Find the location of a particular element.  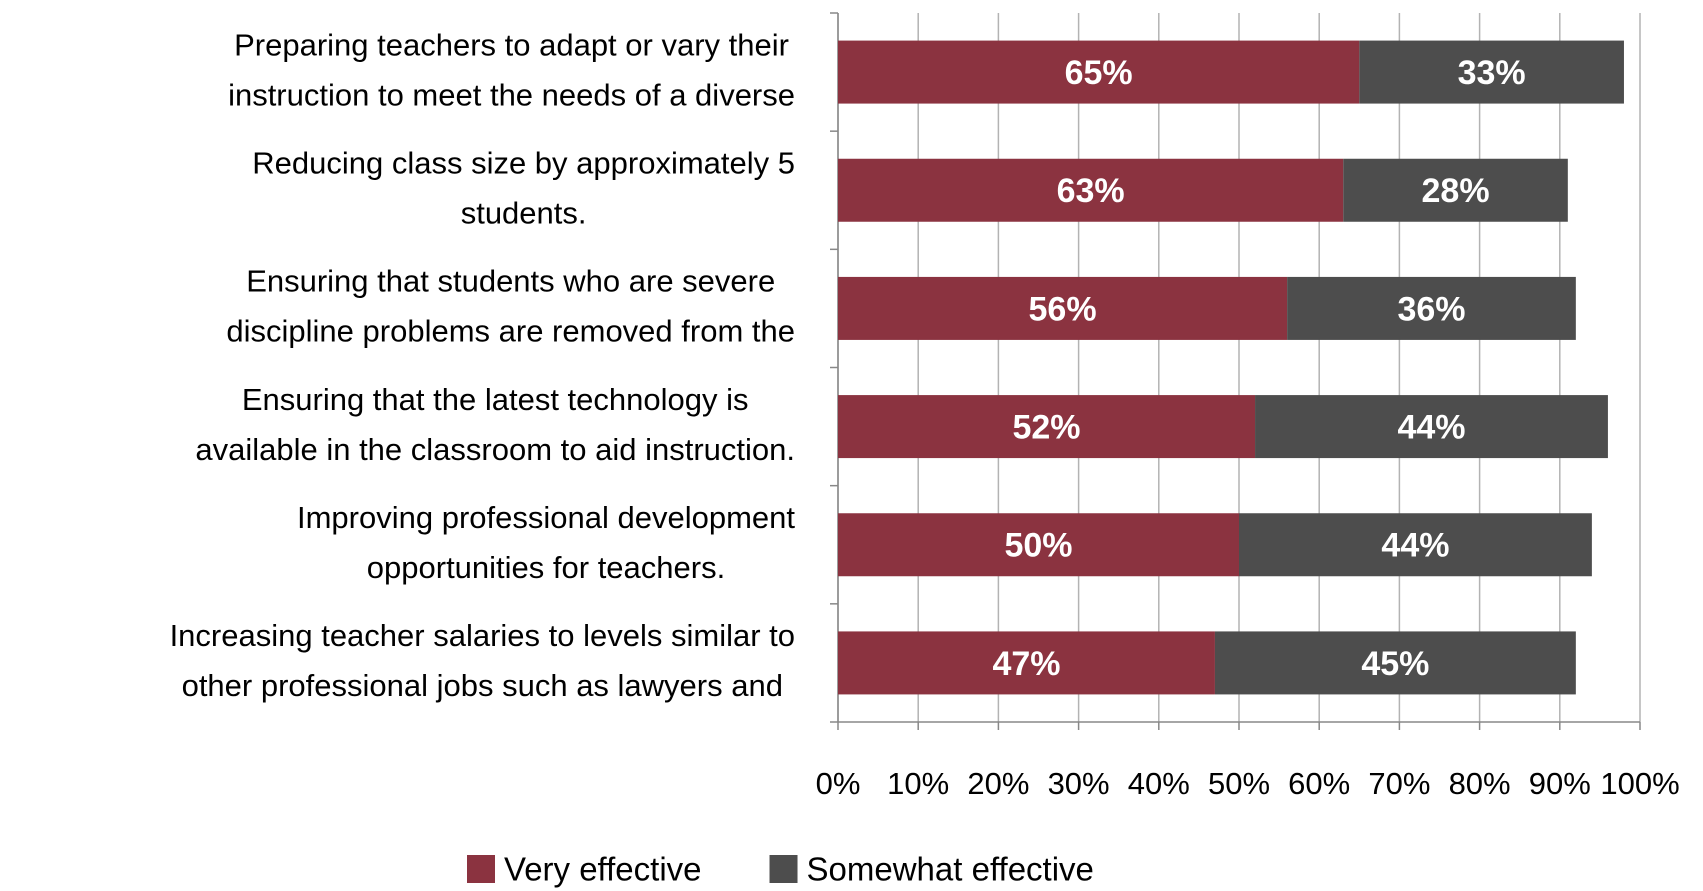

x-tick-label: 80% is located at coordinates (1480, 783).